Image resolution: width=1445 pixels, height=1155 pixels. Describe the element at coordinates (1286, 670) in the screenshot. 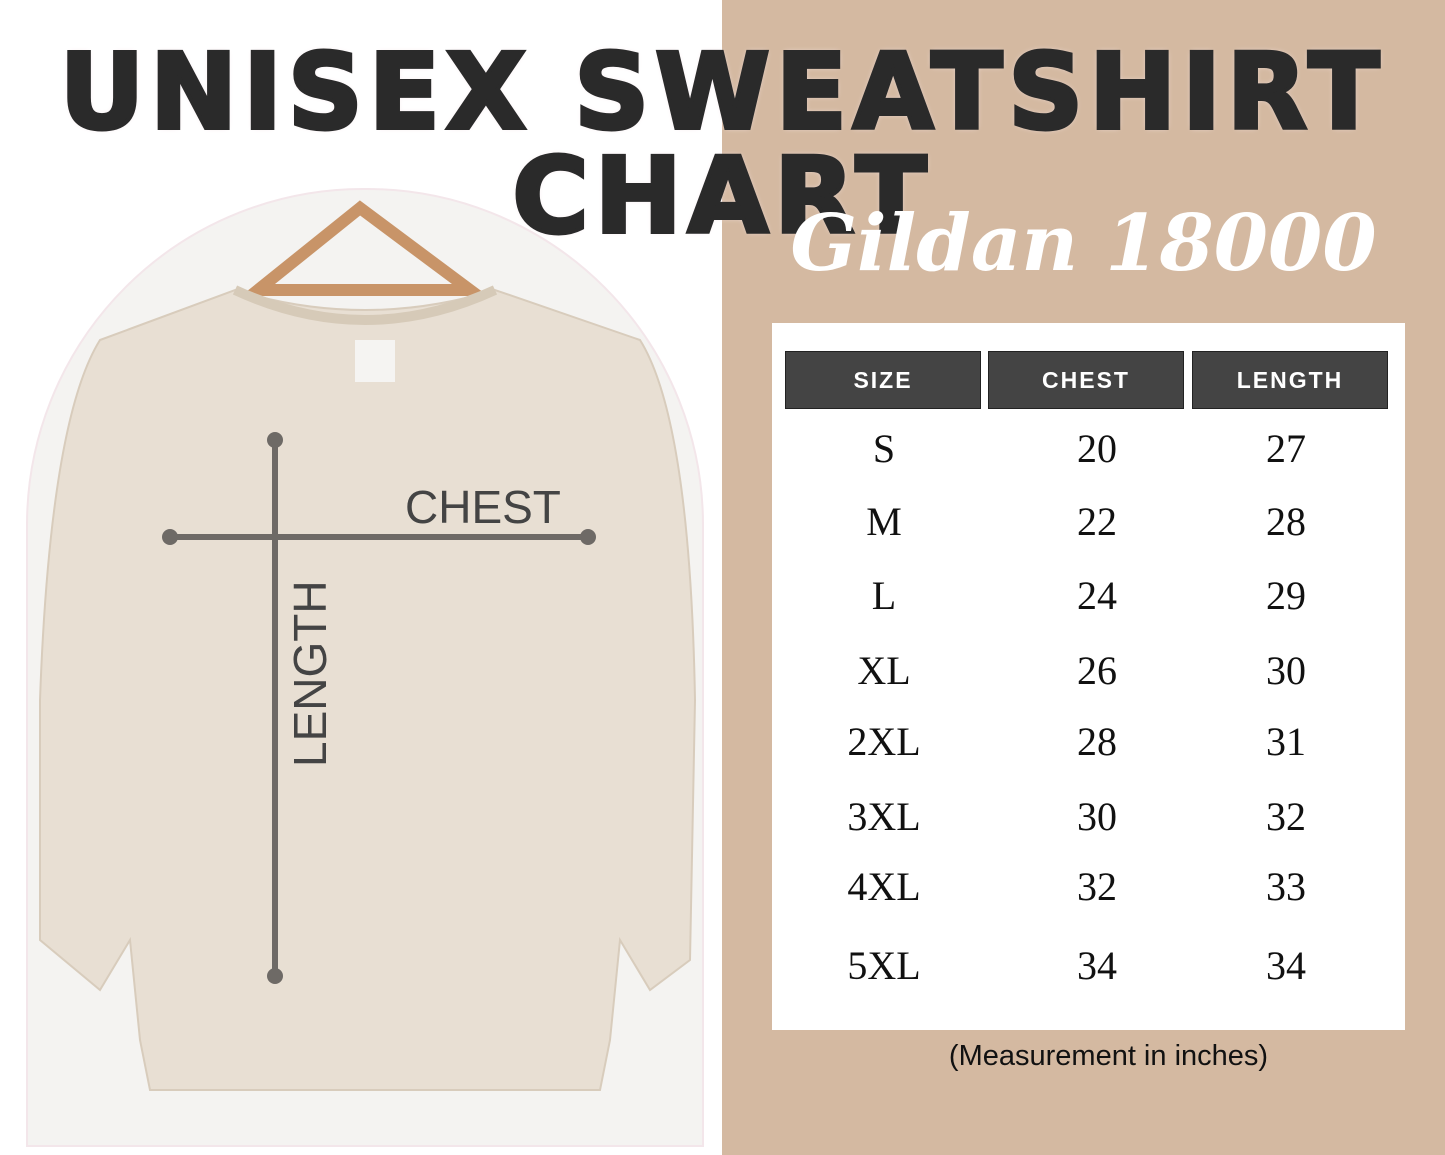

I see `length-cell: 30` at that location.